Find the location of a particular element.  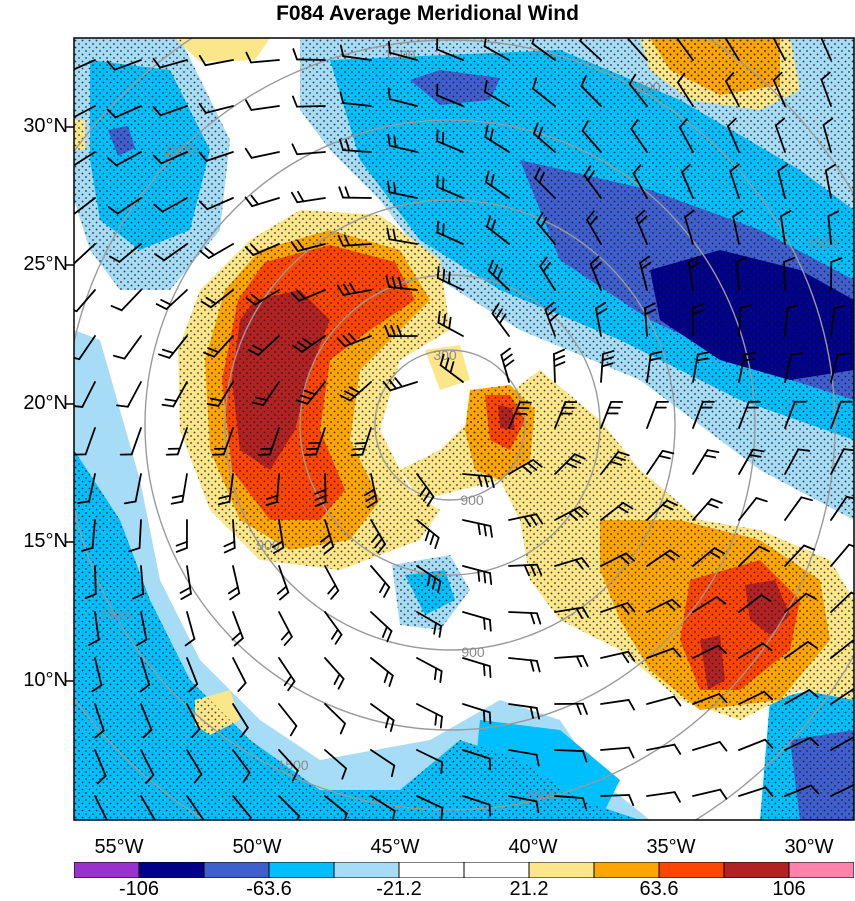

lon-label-55w: 55°W is located at coordinates (119, 847).